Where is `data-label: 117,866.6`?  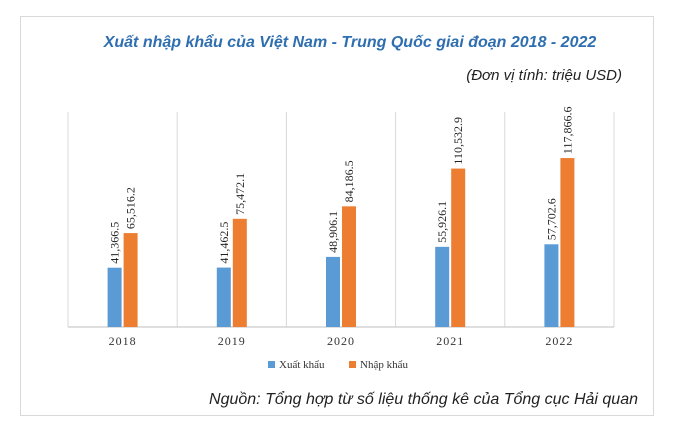 data-label: 117,866.6 is located at coordinates (567, 130).